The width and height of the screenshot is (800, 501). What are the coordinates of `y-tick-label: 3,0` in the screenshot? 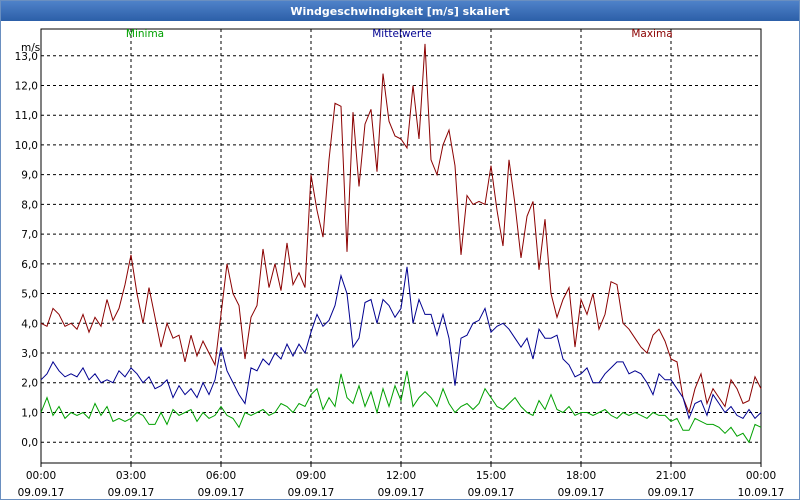 It's located at (29, 354).